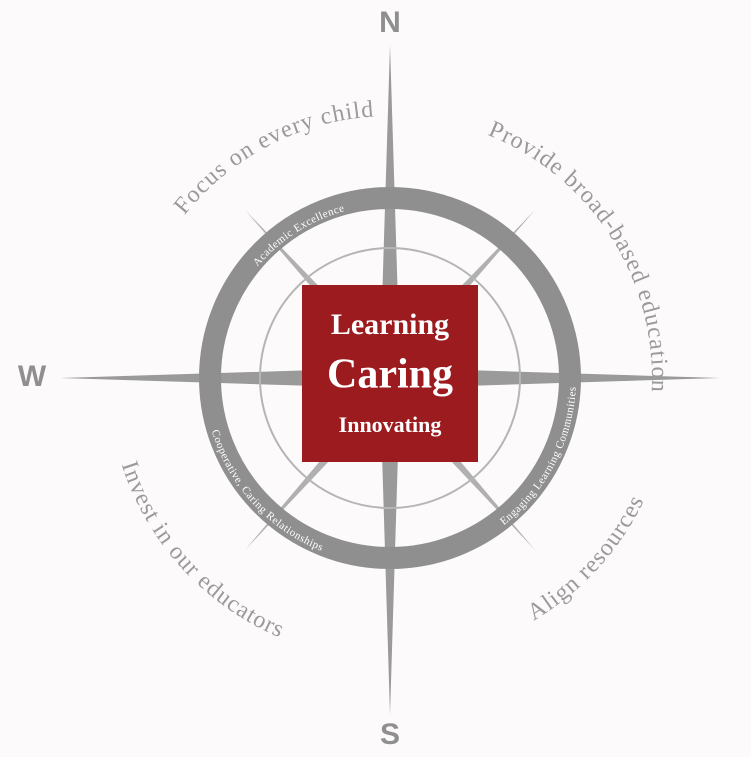  I want to click on ring-text: Align resources, so click(586, 558).